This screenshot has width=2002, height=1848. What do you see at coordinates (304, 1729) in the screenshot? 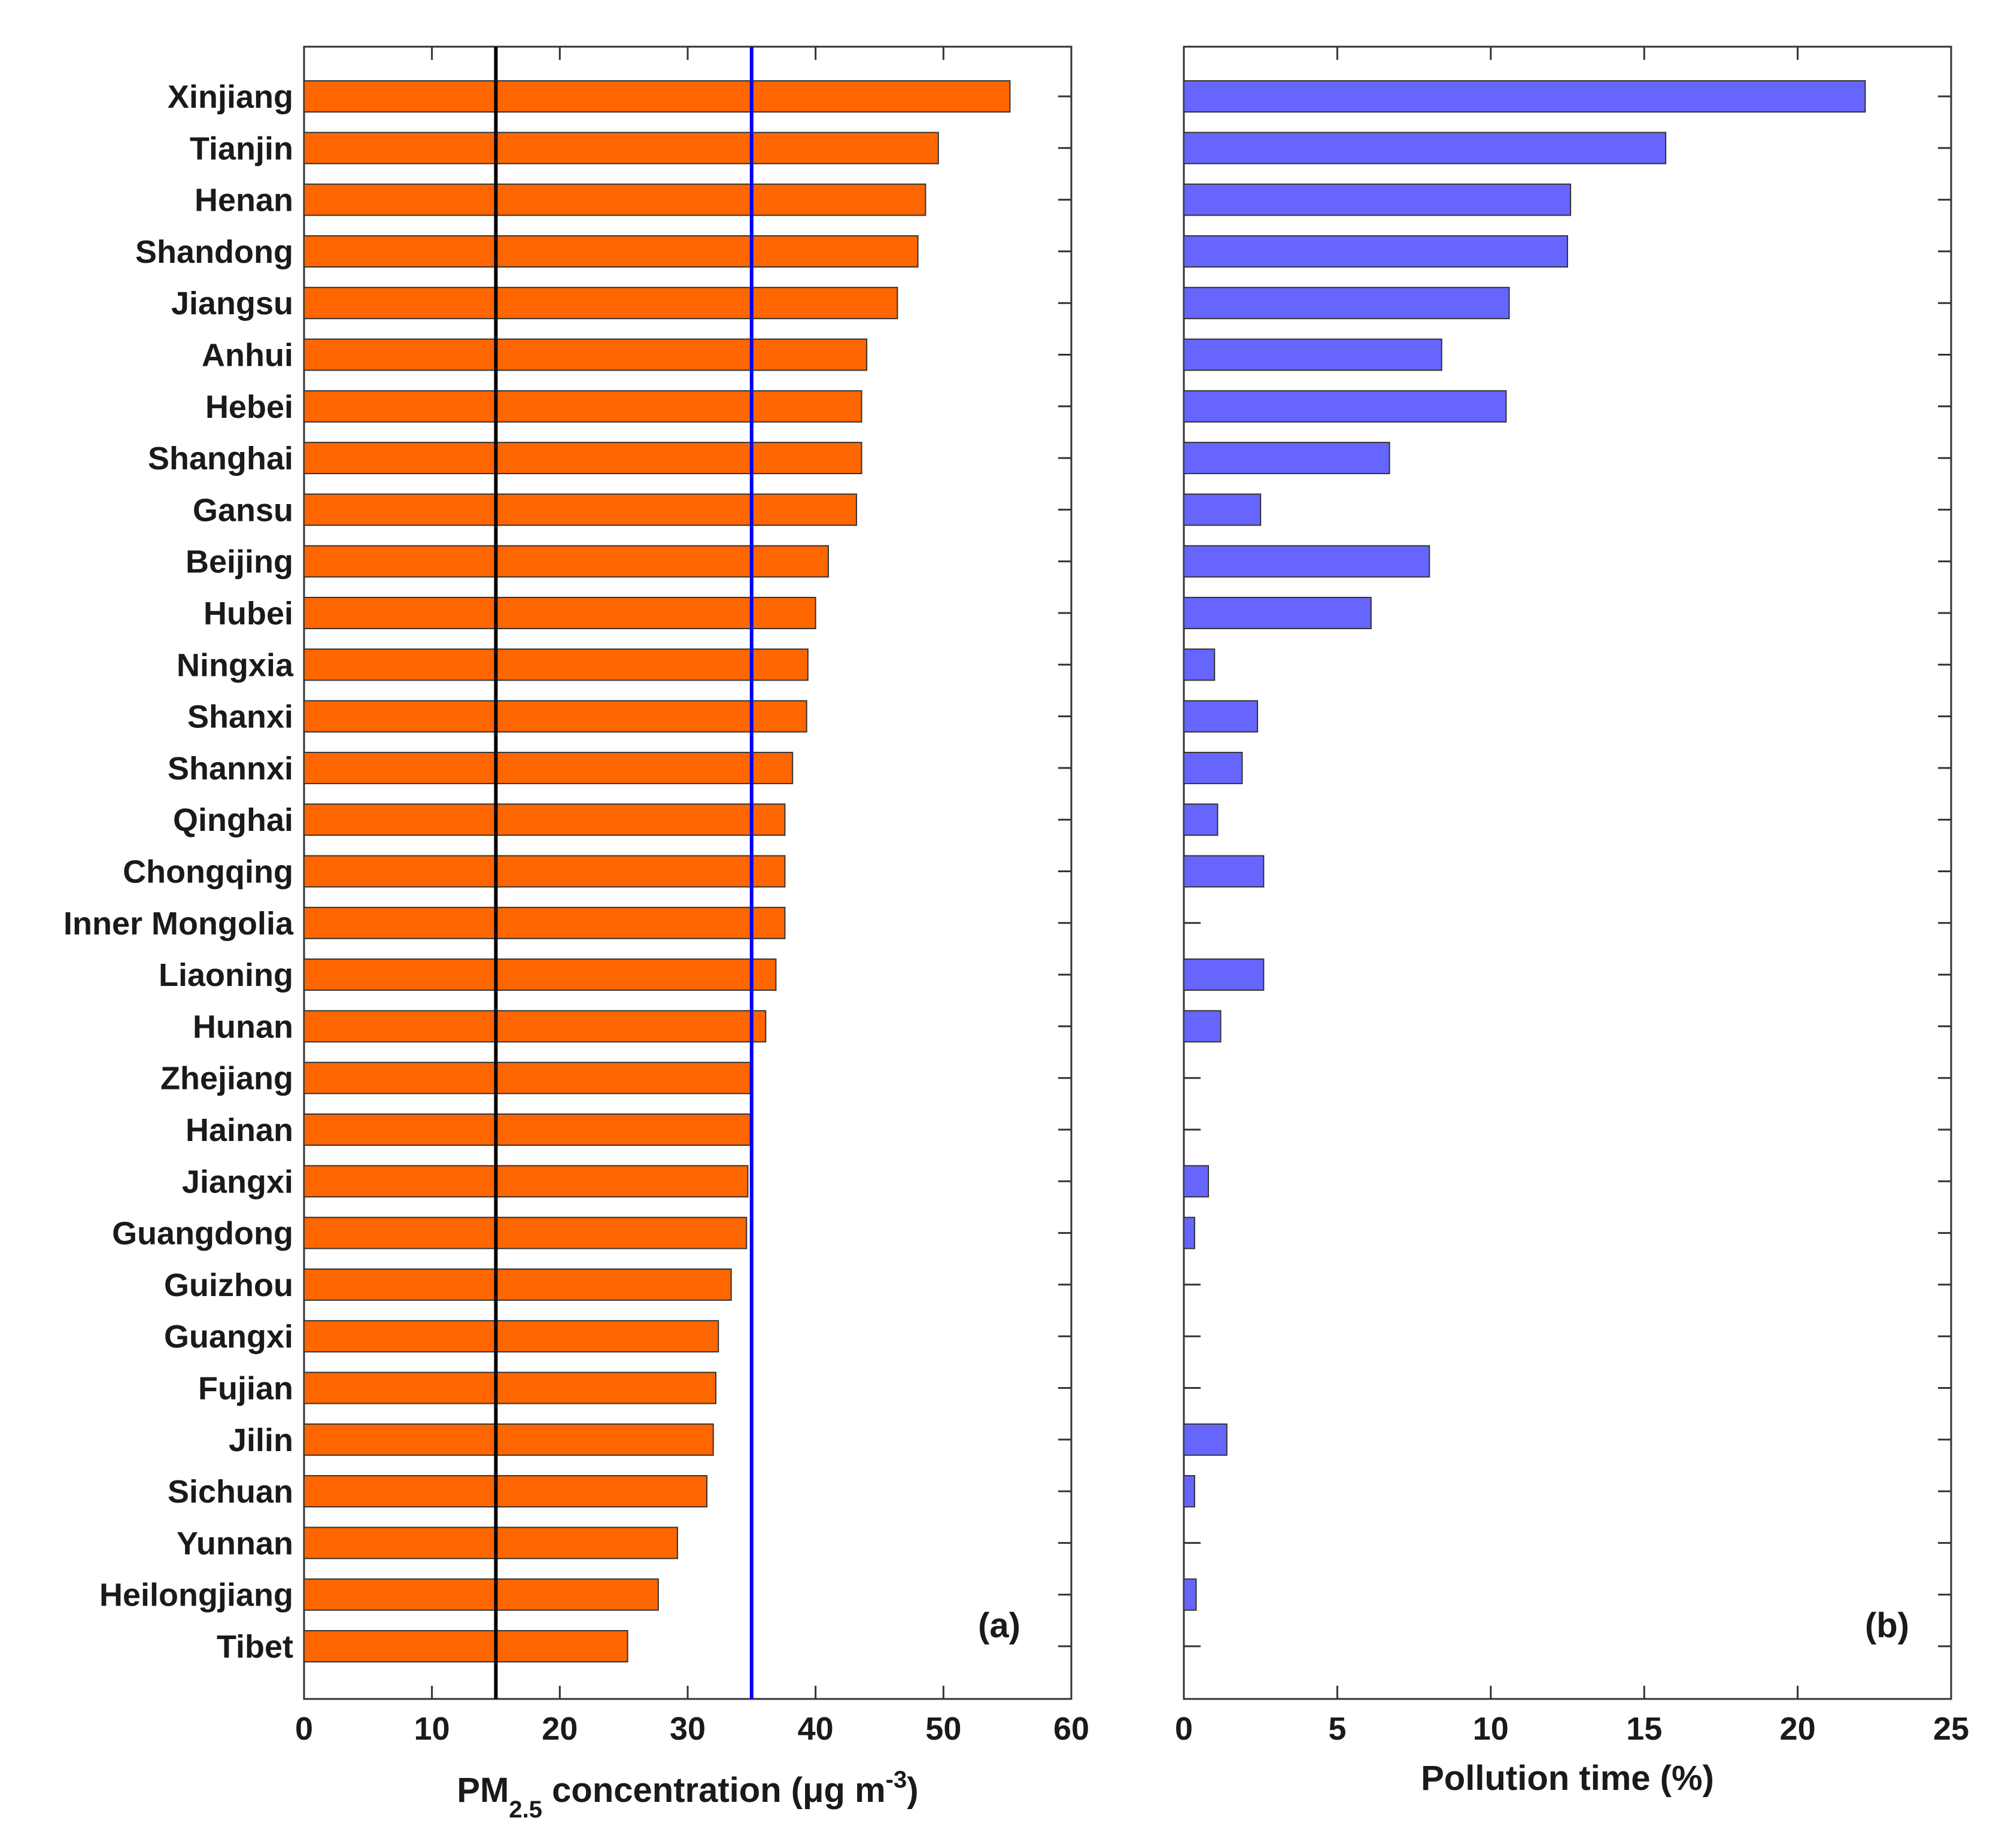
I see `panel-a-x-tick-label: 0` at bounding box center [304, 1729].